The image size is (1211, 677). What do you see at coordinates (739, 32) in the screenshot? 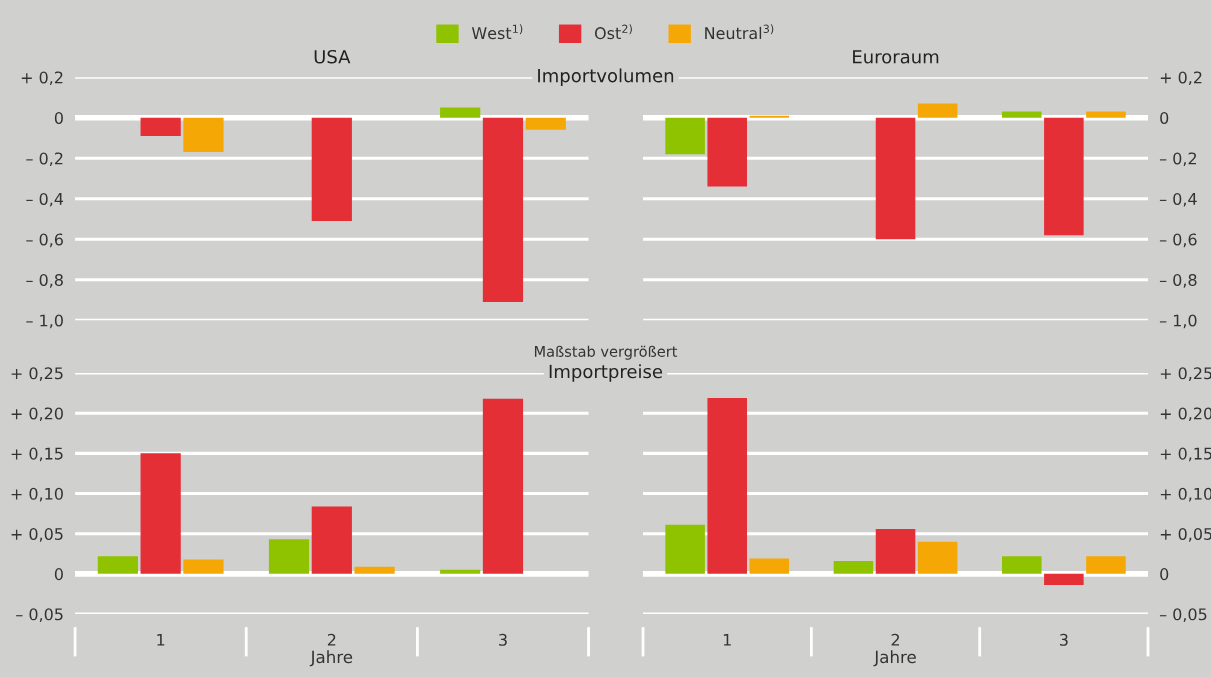
I see `legend-label: Neutral$^{3)}$` at bounding box center [739, 32].